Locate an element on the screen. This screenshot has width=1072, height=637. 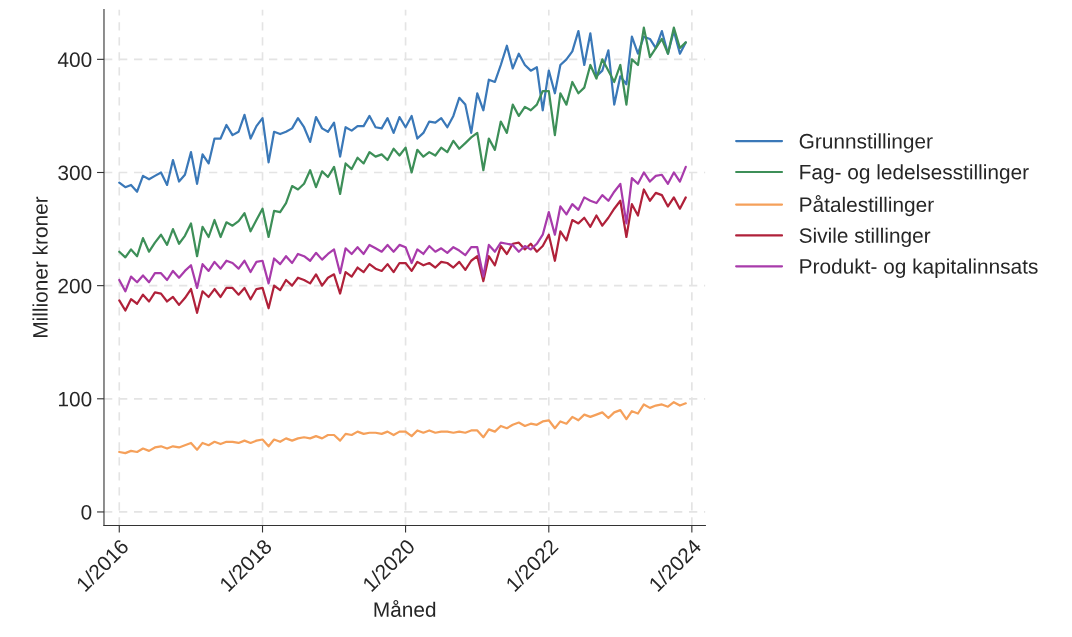
y-tick-label: 0 is located at coordinates (86, 512).